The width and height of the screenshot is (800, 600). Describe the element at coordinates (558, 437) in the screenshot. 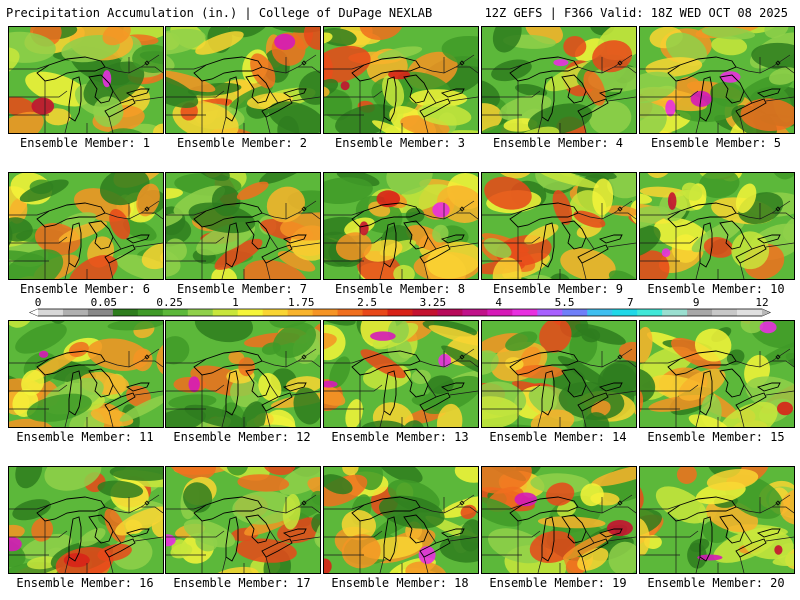

I see `member-label: Ensemble Member: 14` at that location.